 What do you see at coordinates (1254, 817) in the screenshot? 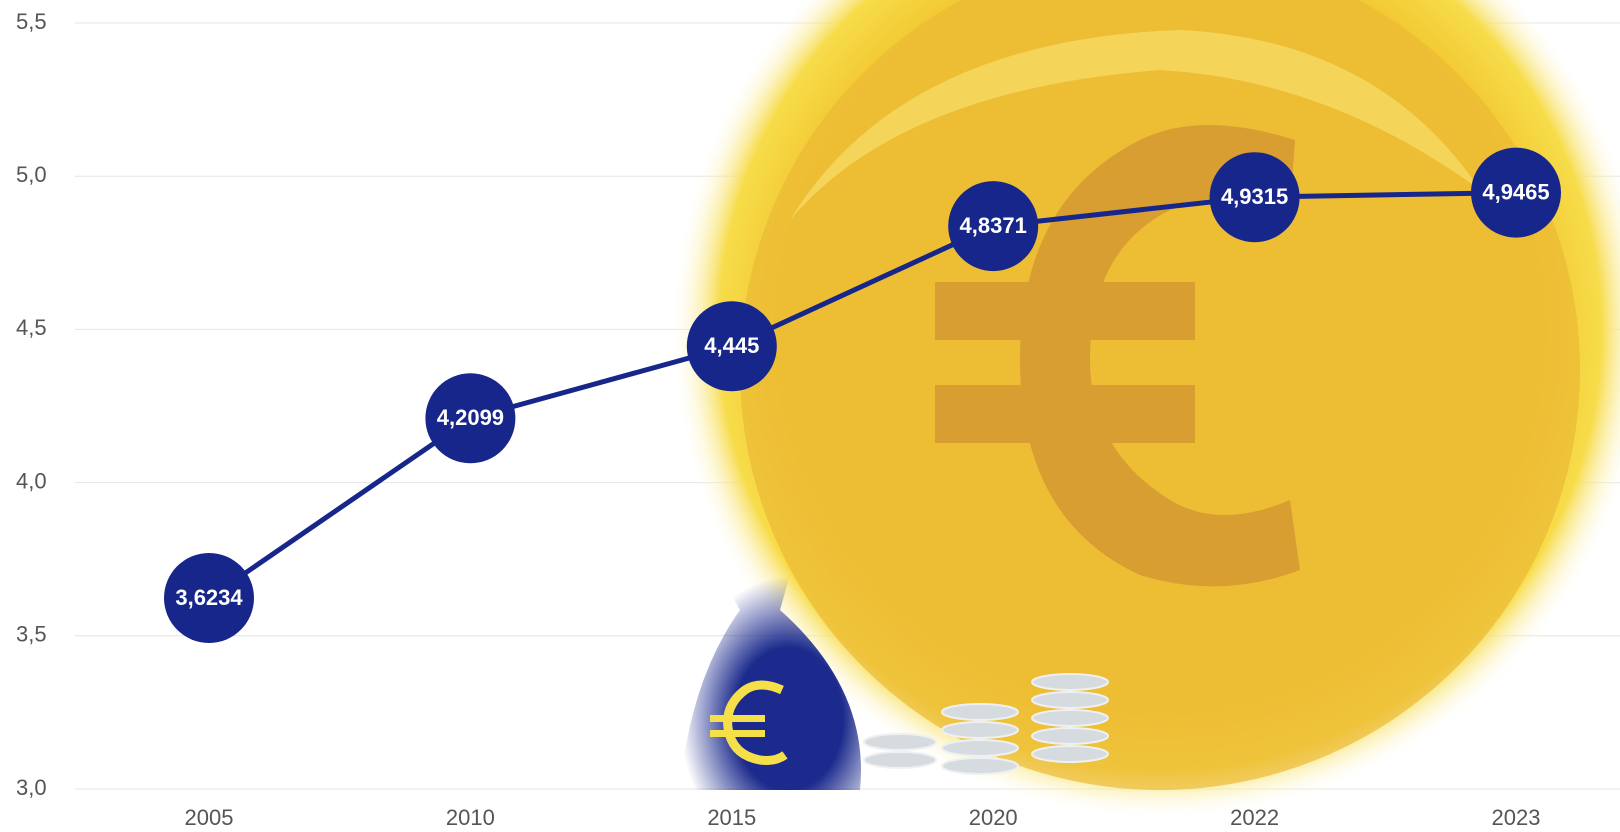
I see `x-tick-label: 2022` at bounding box center [1254, 817].